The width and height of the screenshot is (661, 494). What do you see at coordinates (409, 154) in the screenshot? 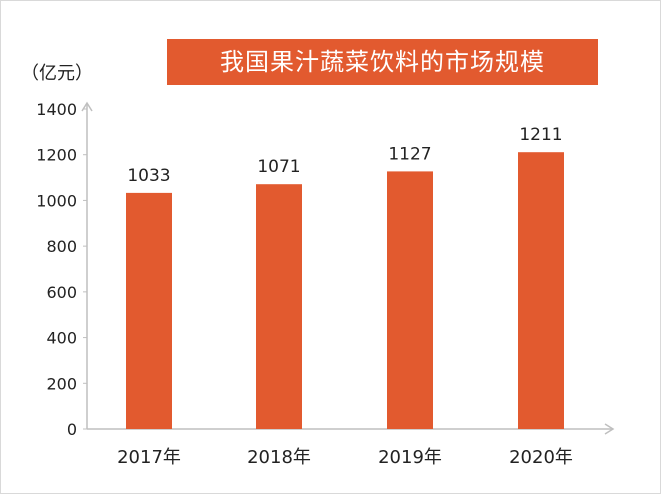
I see `bar-value-label: 1127` at bounding box center [409, 154].